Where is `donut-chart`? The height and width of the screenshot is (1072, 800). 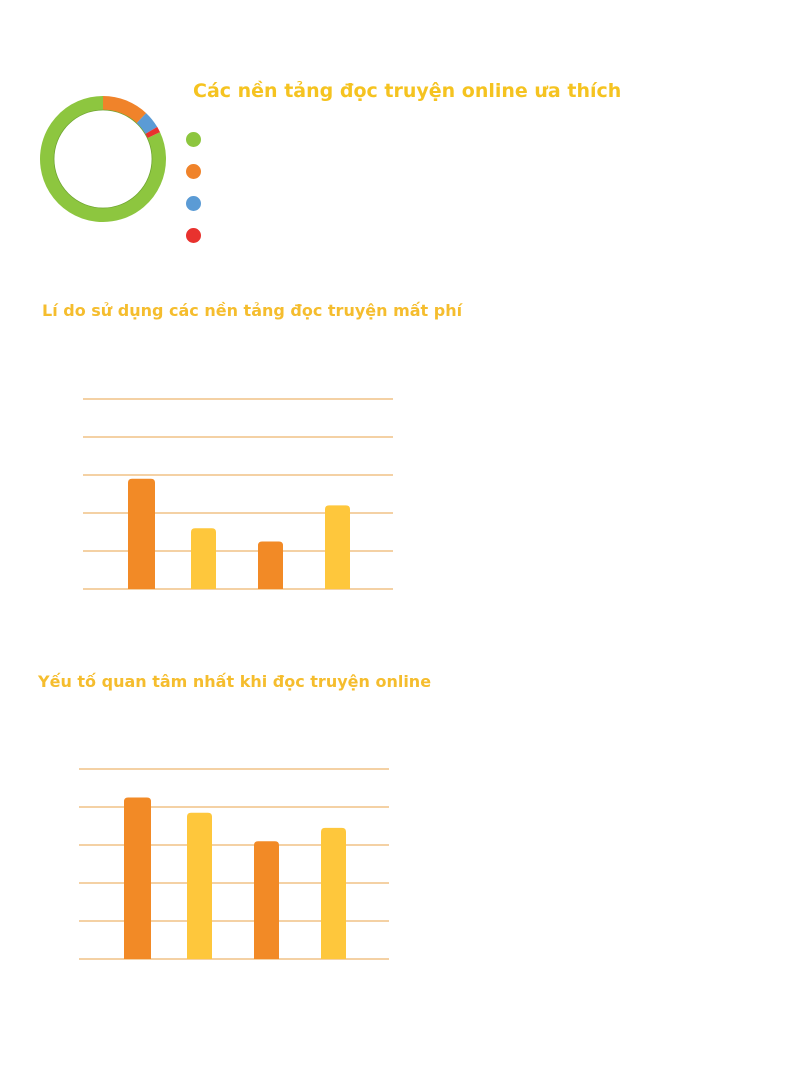
donut-chart is located at coordinates (103, 159).